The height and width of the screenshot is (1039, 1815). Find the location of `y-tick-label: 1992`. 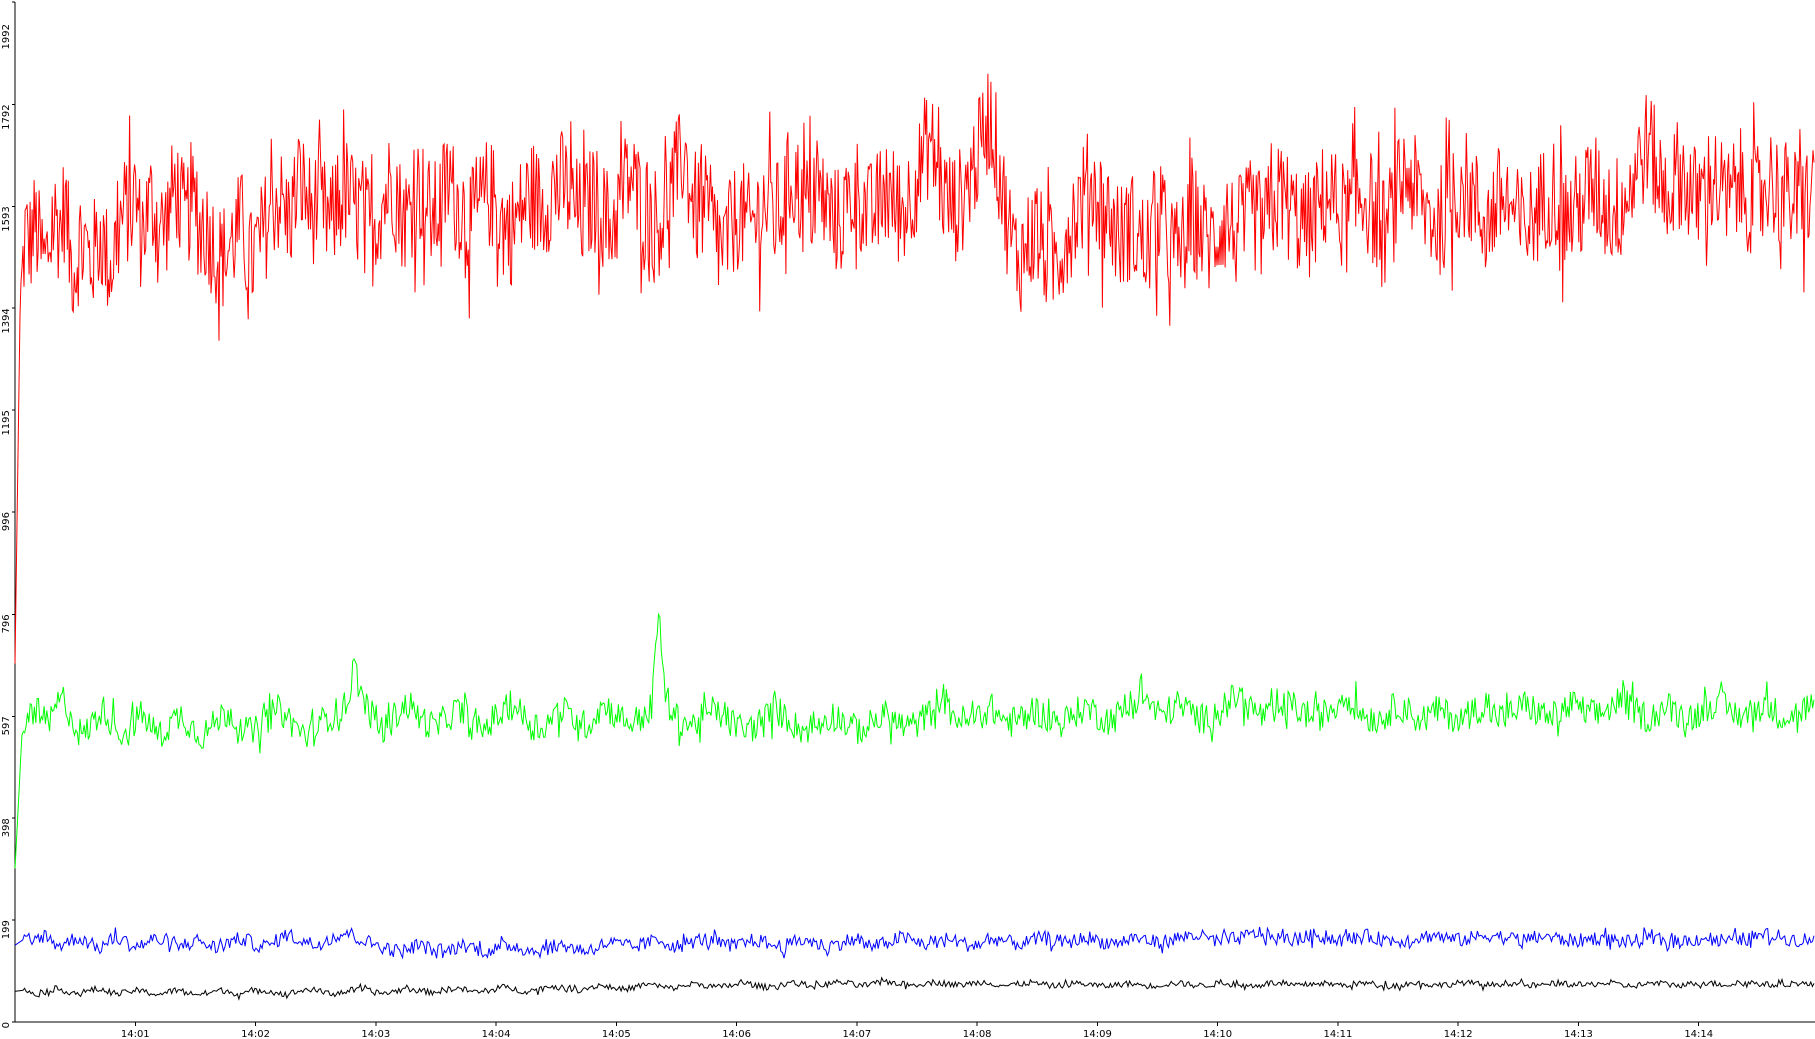

y-tick-label: 1992 is located at coordinates (6, 36).